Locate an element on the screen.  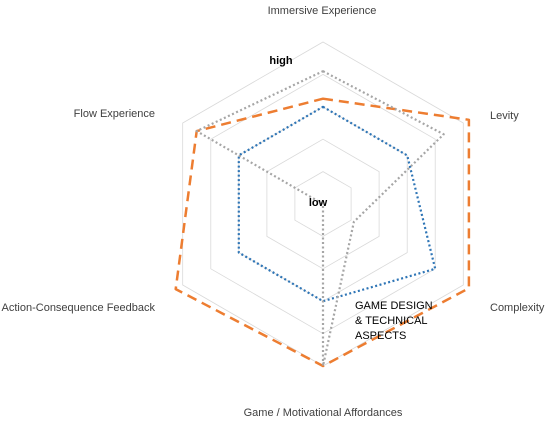
scale-label-low: low is located at coordinates (318, 203).